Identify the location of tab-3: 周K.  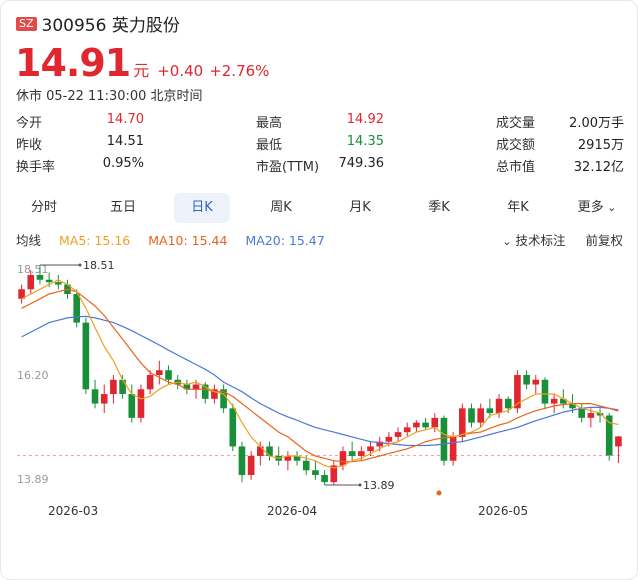
(281, 208).